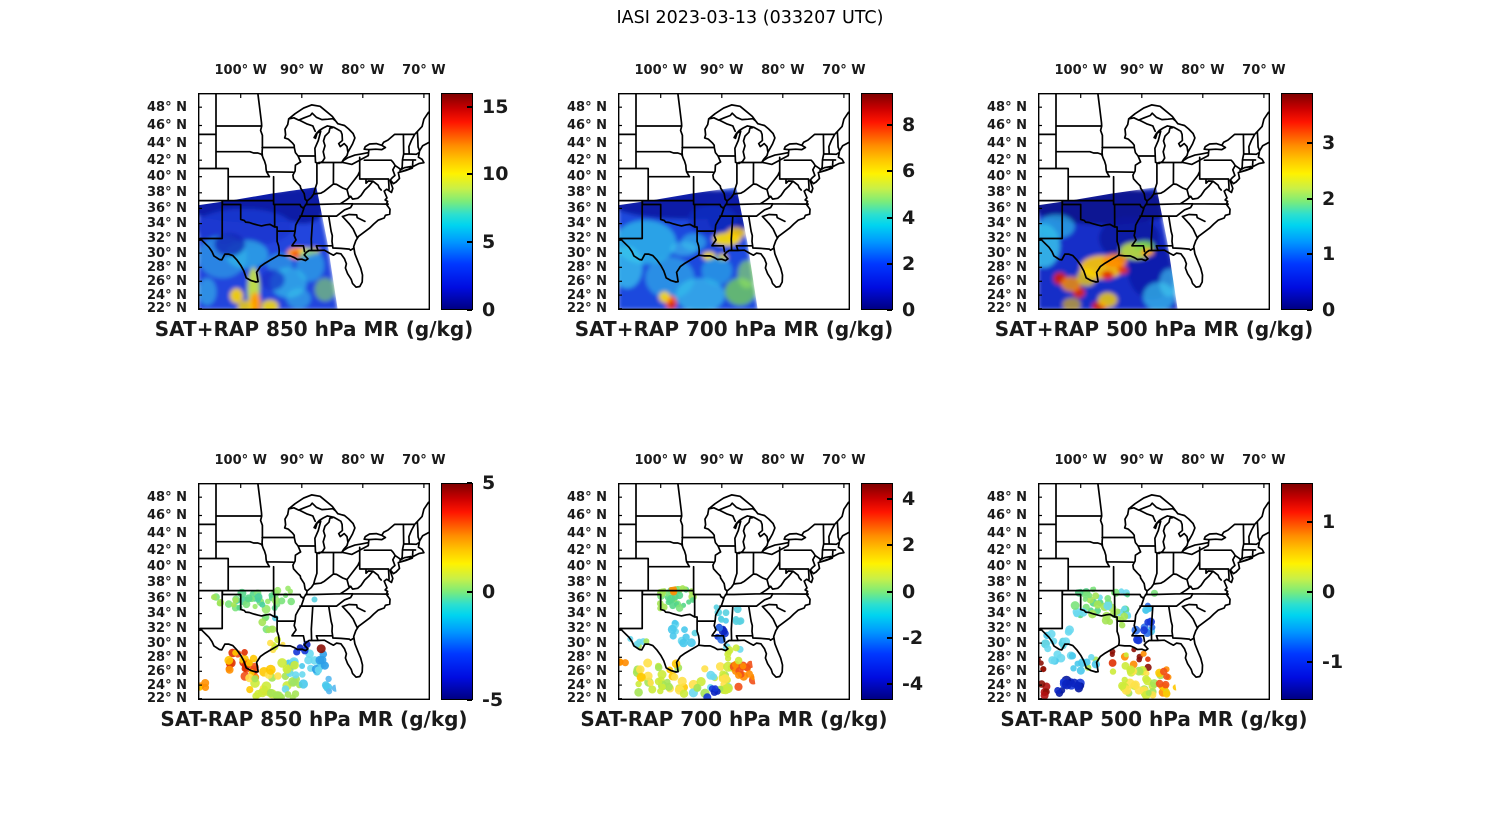 Image resolution: width=1500 pixels, height=825 pixels. I want to click on colorbar-tick-label: 8, so click(909, 125).